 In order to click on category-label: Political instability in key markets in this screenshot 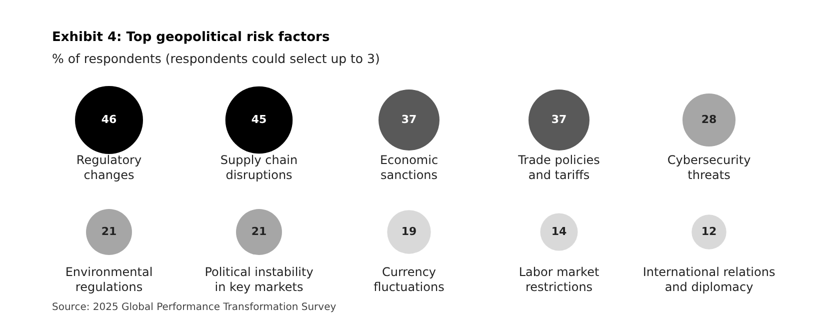, I will do `click(259, 279)`.